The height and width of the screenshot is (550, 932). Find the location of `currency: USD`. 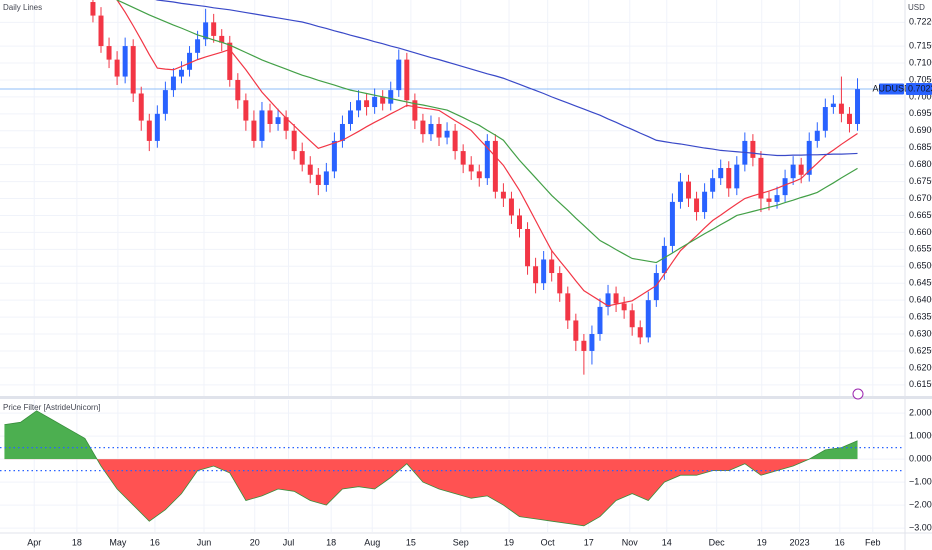

currency: USD is located at coordinates (916, 7).